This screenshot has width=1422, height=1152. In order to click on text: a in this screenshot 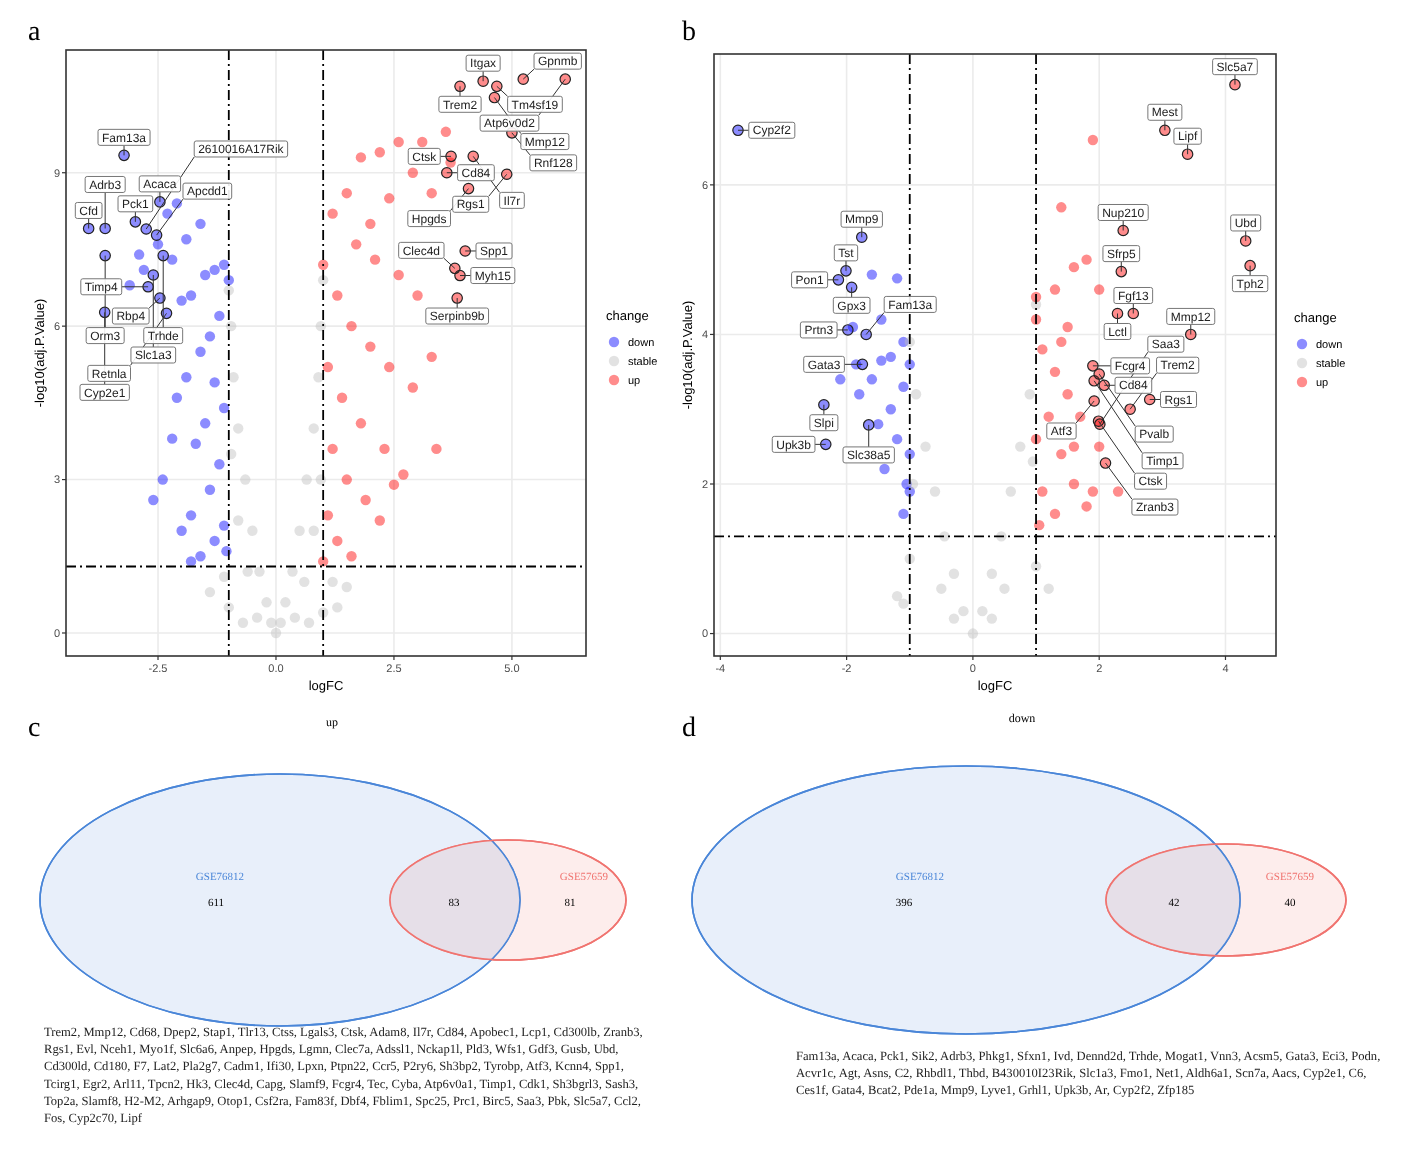, I will do `click(35, 33)`.